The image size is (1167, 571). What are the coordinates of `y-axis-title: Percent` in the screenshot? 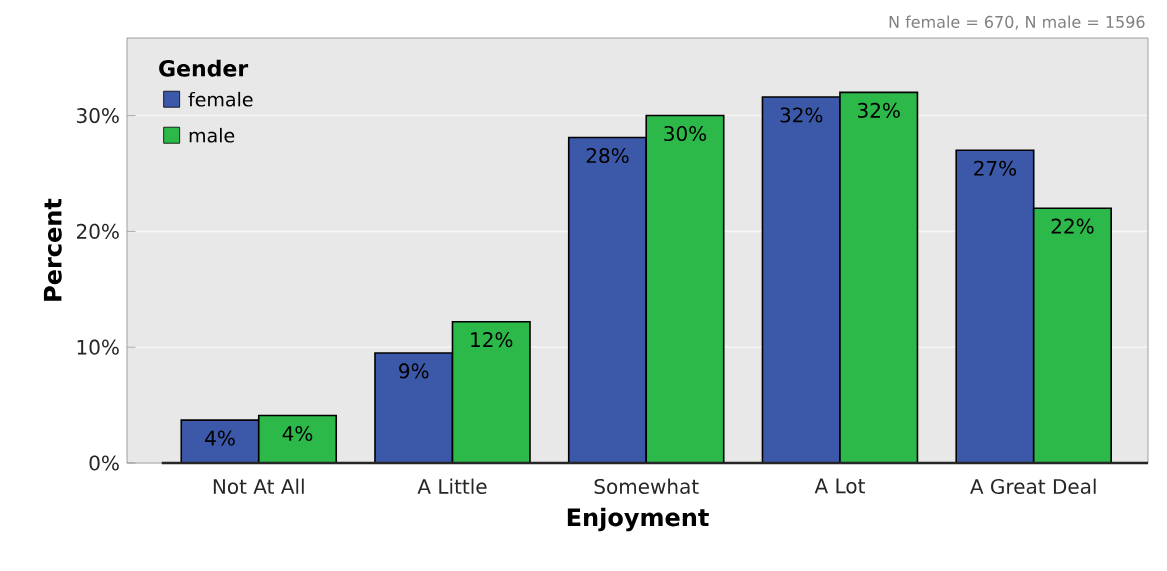 It's located at (52, 249).